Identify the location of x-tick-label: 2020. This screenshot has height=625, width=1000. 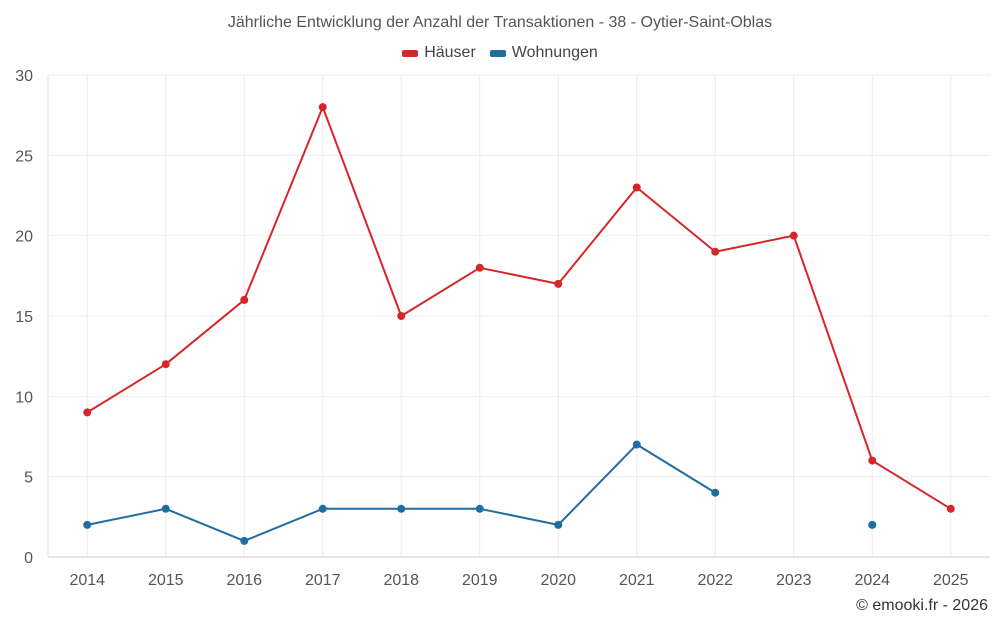
(558, 580).